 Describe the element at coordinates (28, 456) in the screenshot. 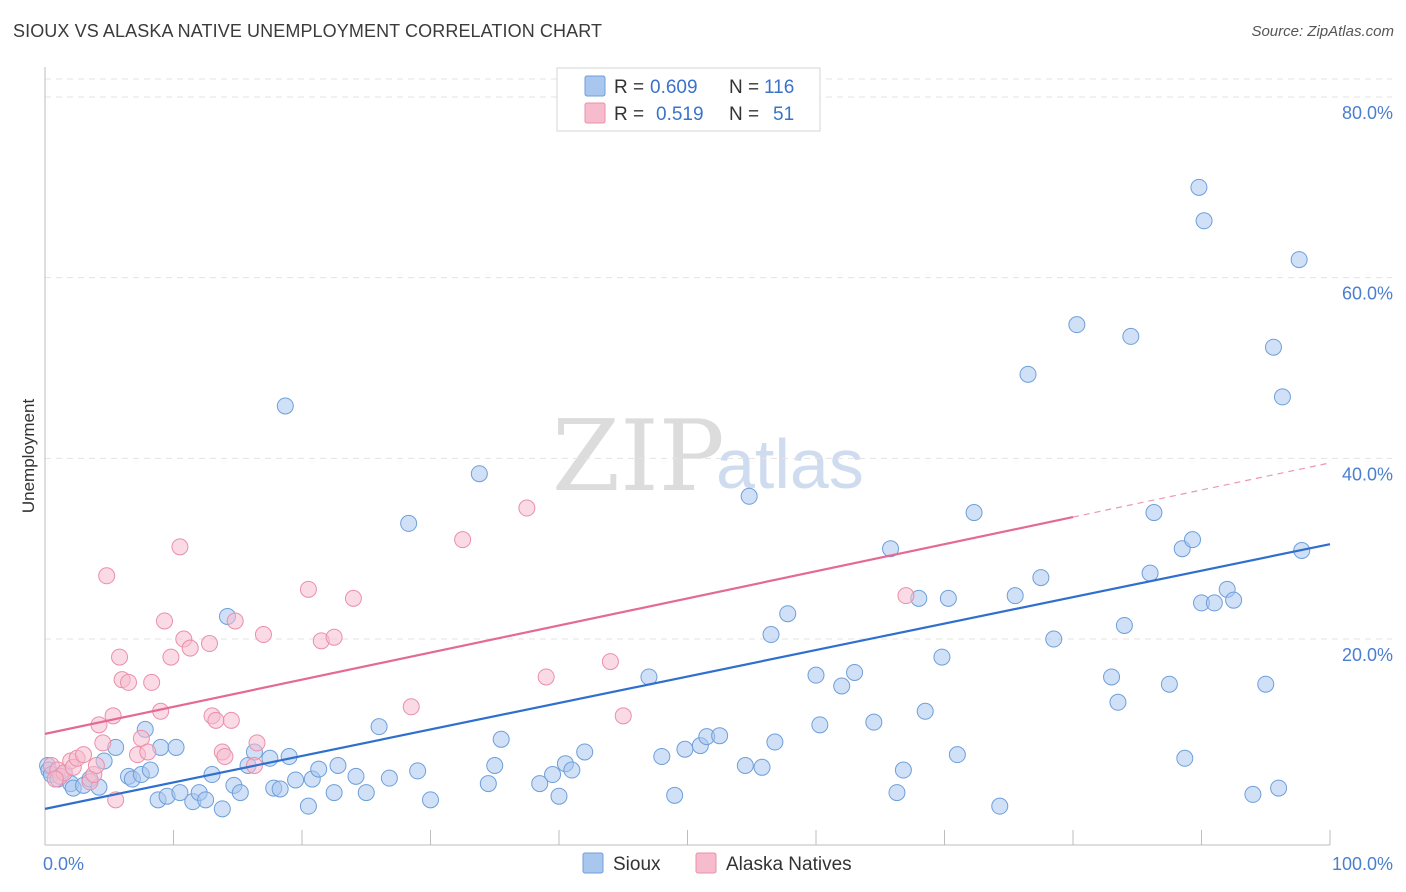

I see `y-axis-label: Unemployment` at that location.